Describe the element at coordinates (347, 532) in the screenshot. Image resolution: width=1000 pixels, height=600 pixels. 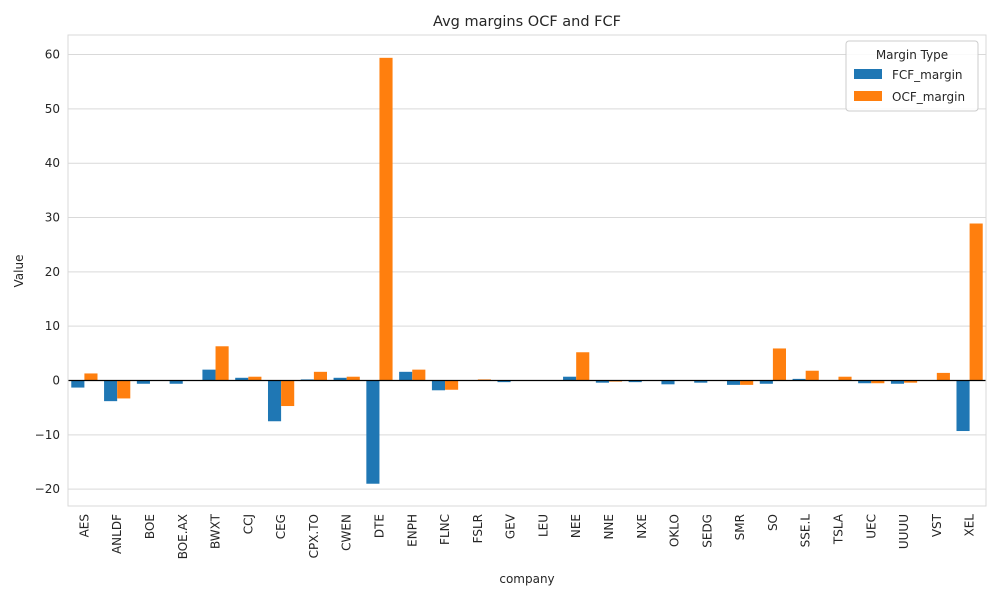
I see `x-tick-label: CWEN` at that location.